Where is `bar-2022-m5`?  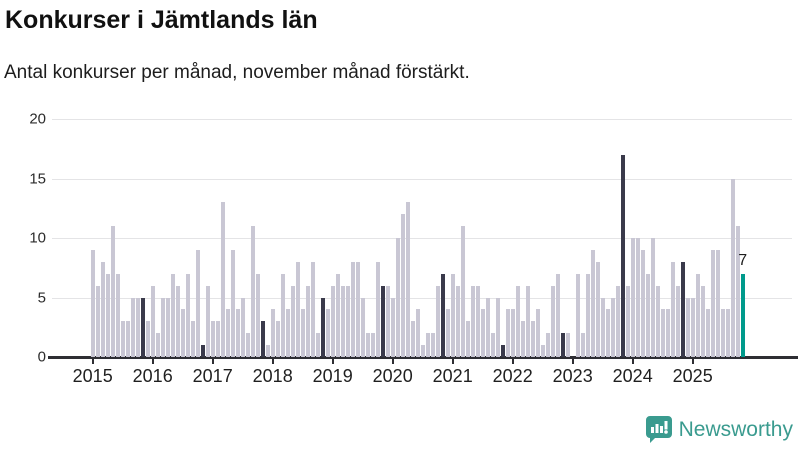
bar-2022-m5 is located at coordinates (532, 339).